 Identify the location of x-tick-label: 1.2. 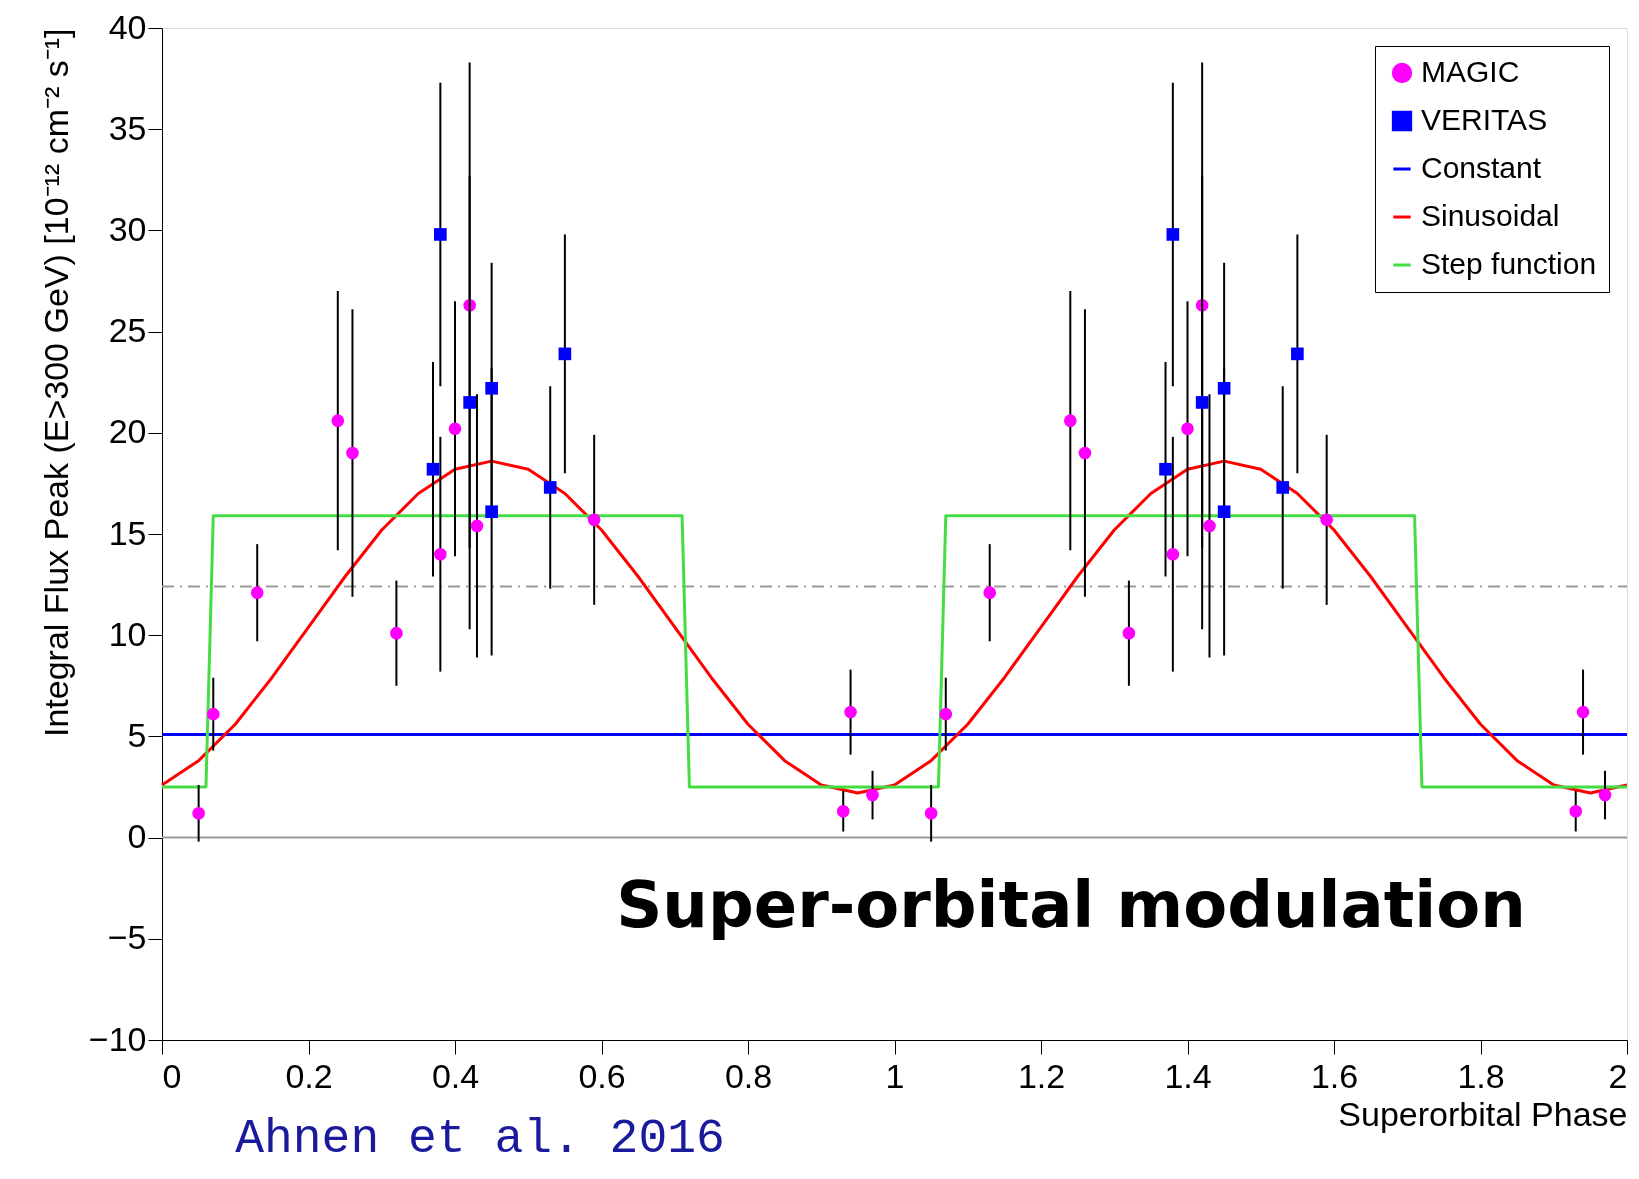
(1041, 1075).